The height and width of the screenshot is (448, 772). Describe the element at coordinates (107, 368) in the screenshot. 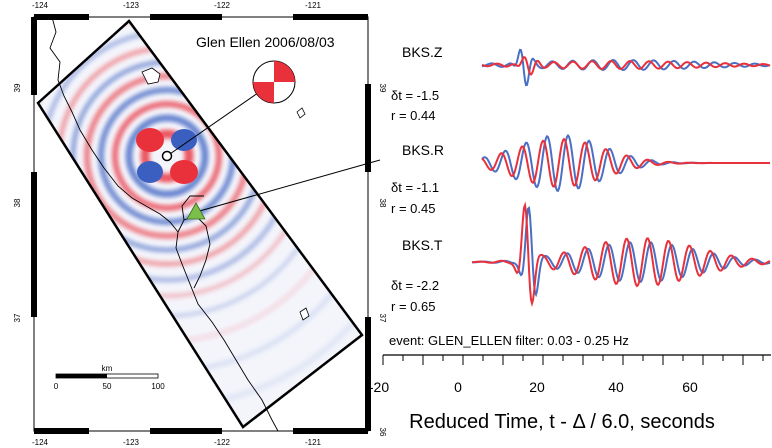

I see `scale-unit: km` at that location.